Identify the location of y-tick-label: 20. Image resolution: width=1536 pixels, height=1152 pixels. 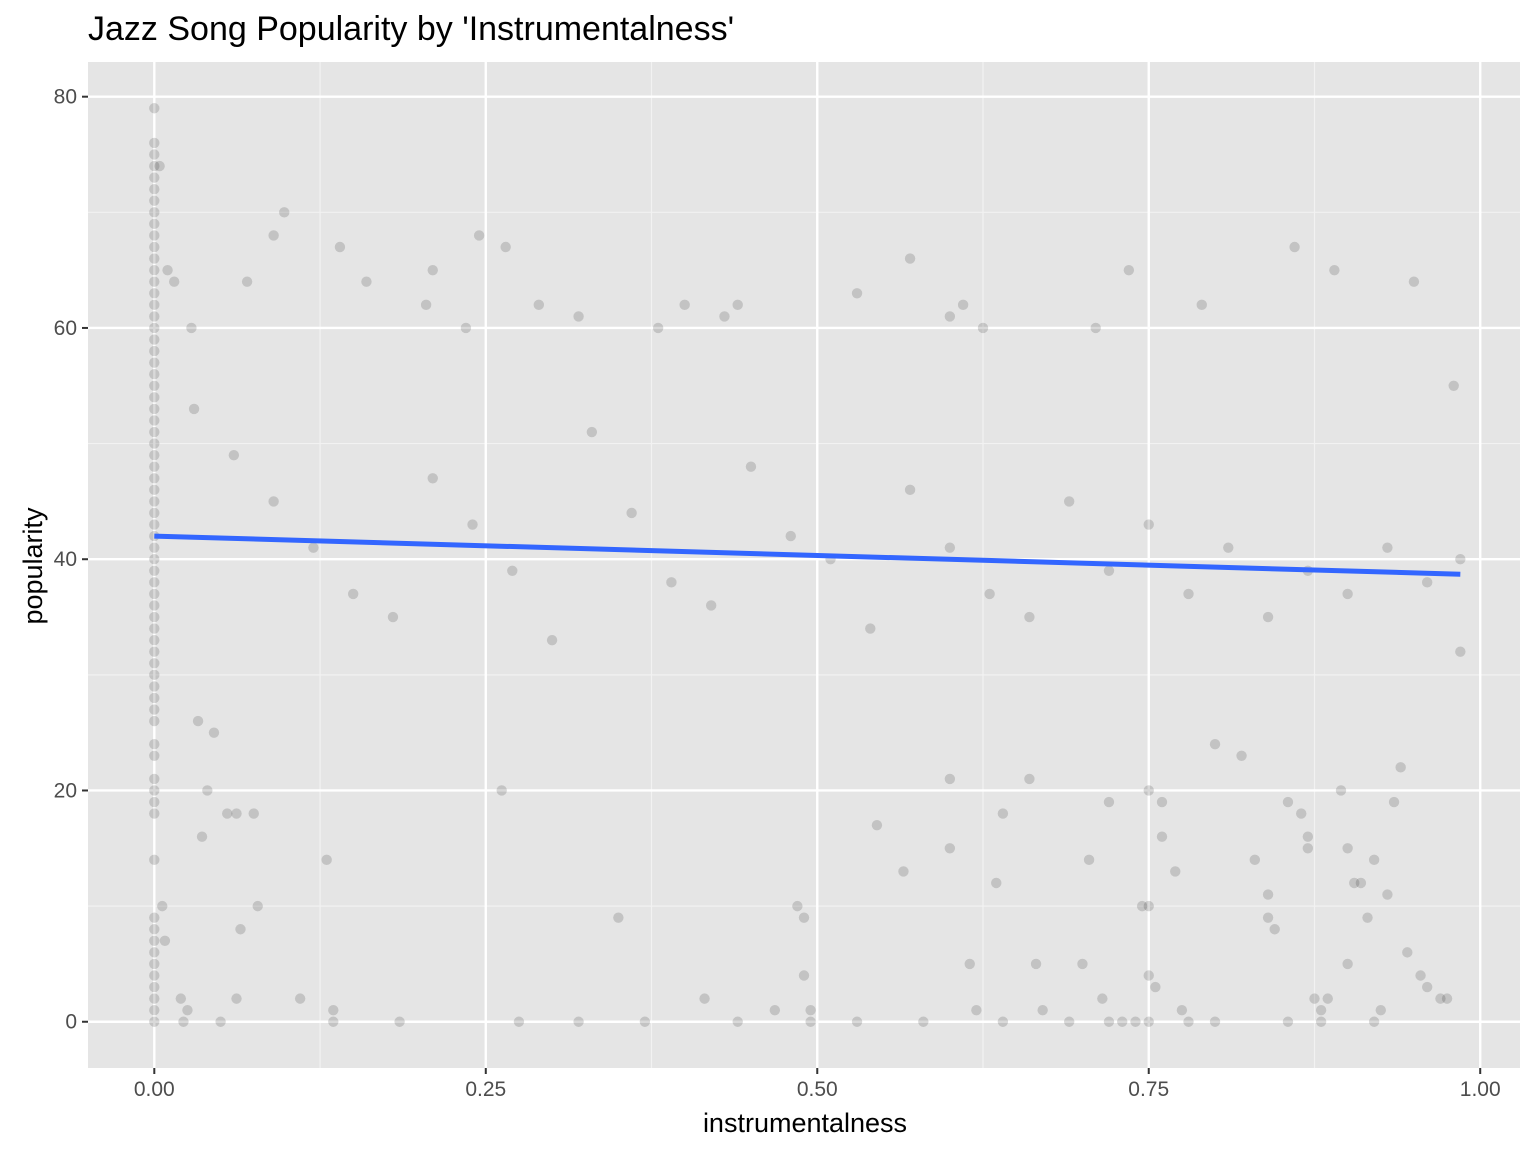
(65, 790).